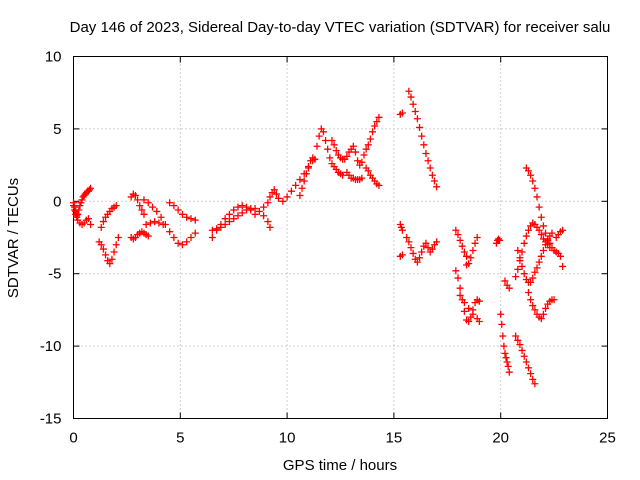  What do you see at coordinates (372, 176) in the screenshot?
I see `series-arc-q` at bounding box center [372, 176].